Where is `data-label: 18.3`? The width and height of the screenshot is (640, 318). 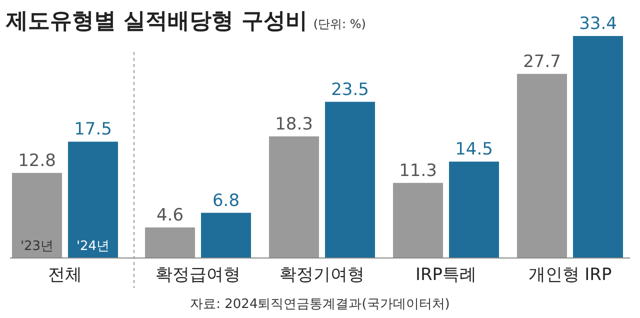
data-label: 18.3 is located at coordinates (294, 124).